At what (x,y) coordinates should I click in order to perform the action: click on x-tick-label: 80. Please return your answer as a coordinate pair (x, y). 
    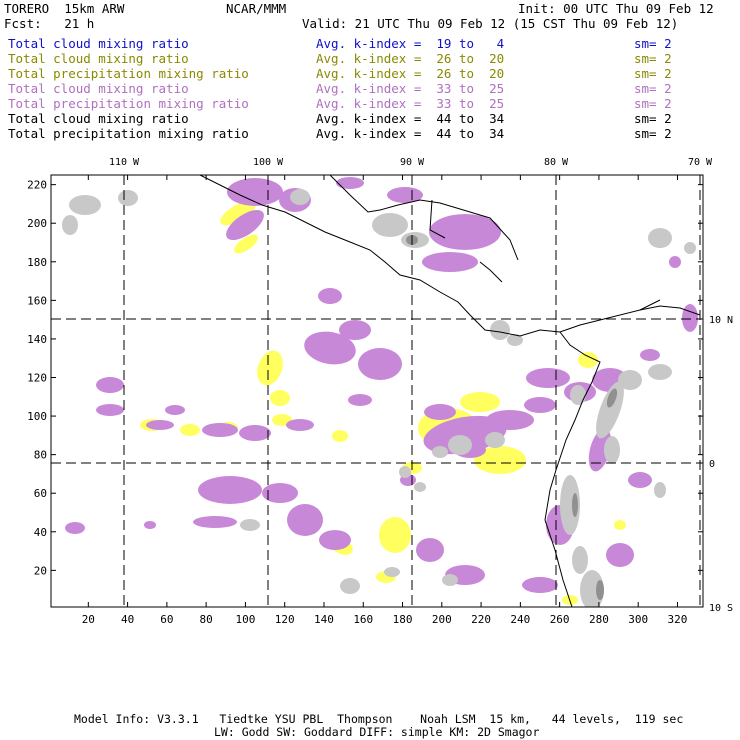
    Looking at the image, I should click on (206, 619).